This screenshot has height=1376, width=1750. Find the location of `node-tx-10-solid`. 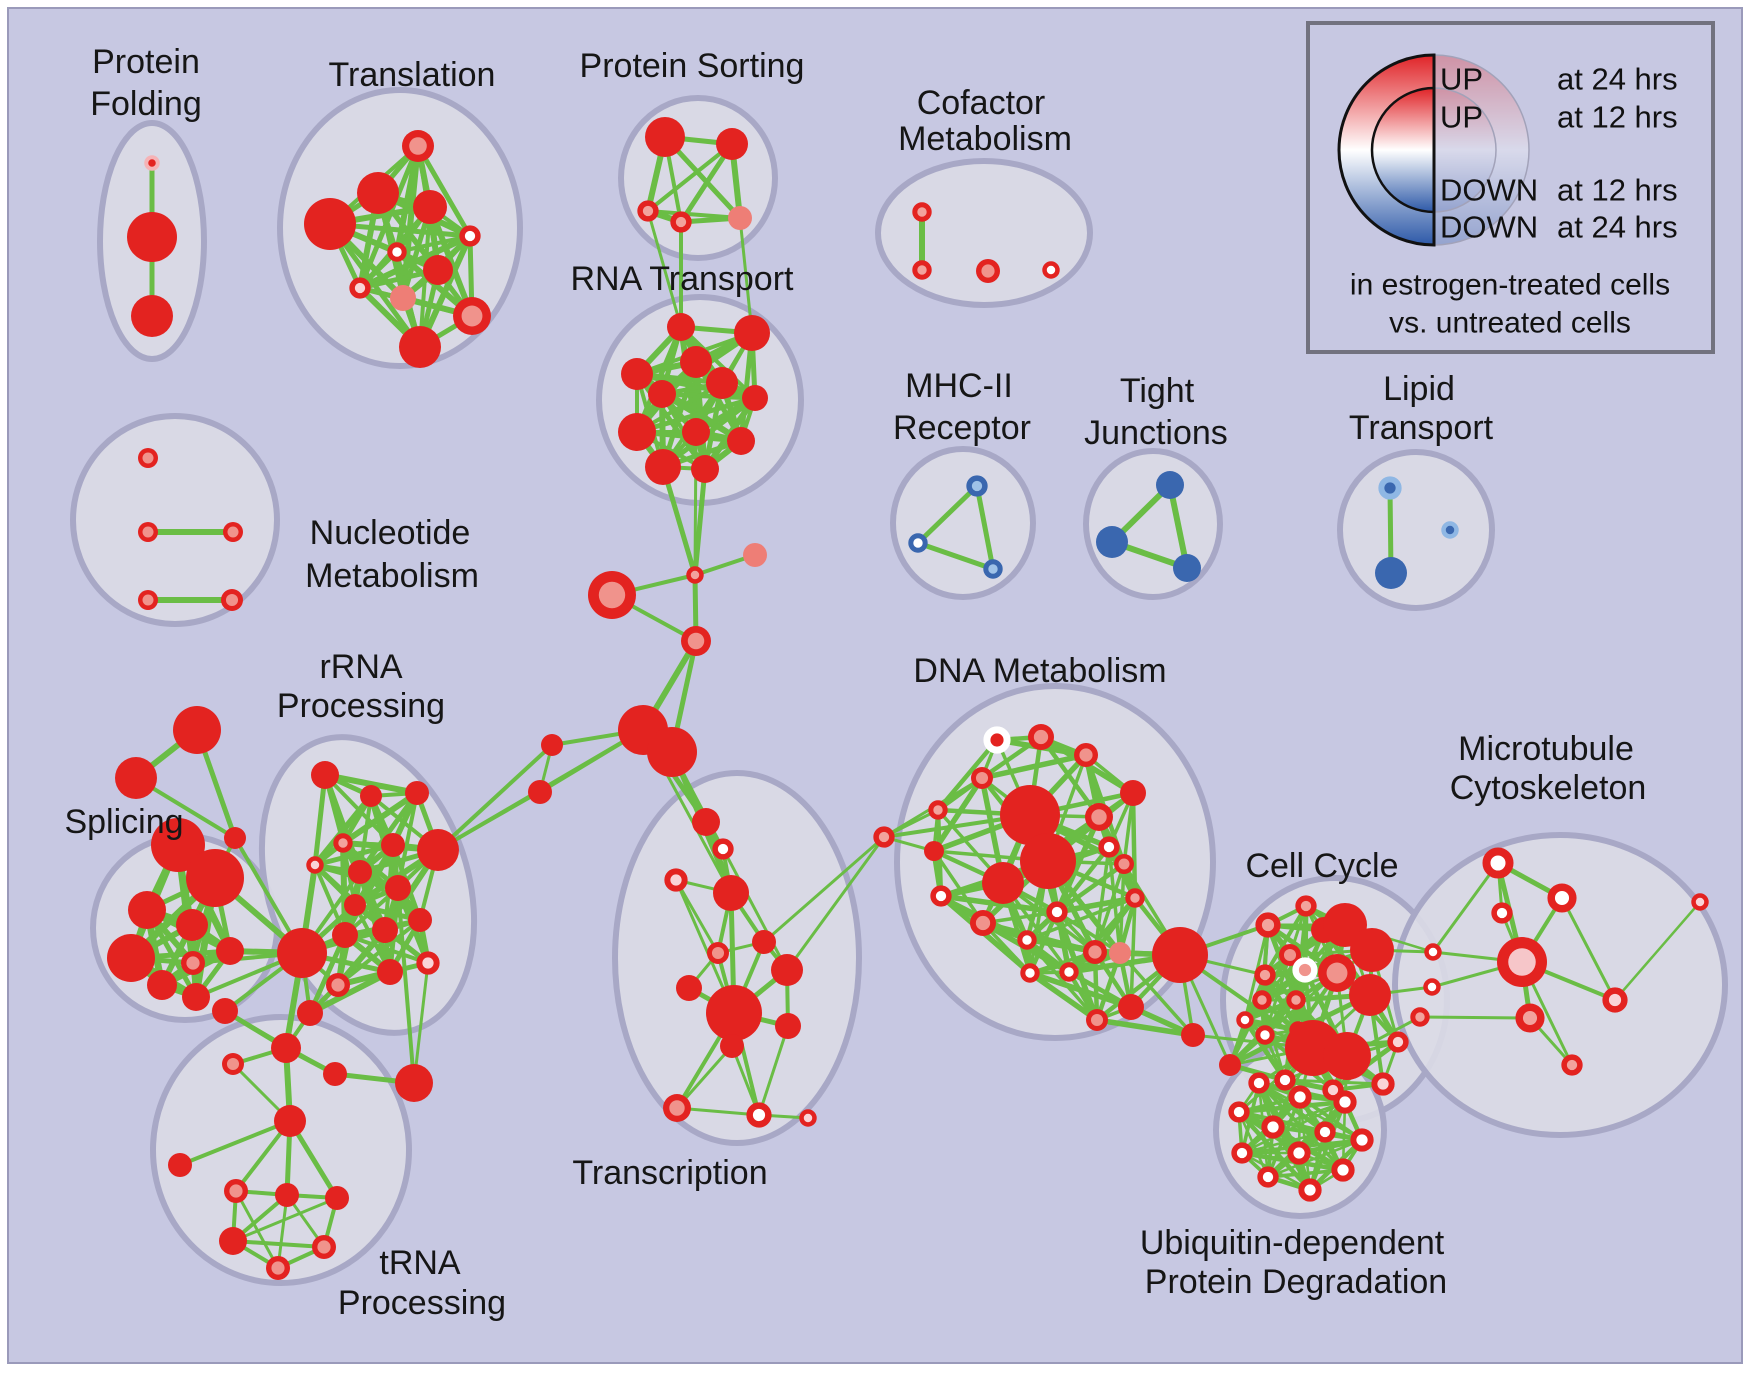

node-tx-10-solid is located at coordinates (732, 1046).